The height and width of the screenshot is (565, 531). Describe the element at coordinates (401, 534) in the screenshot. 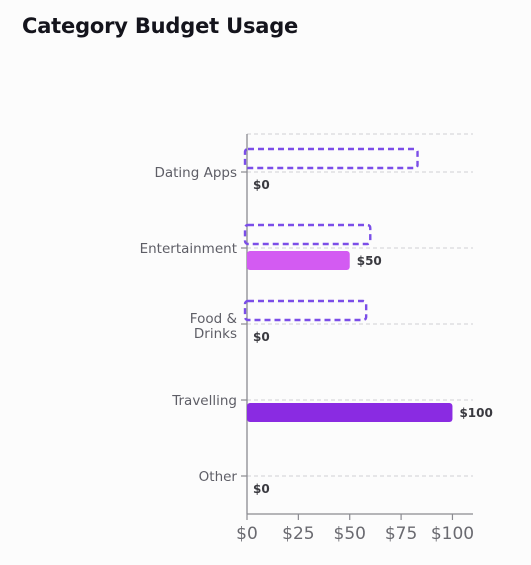

I see `x-tick-label: $75` at that location.